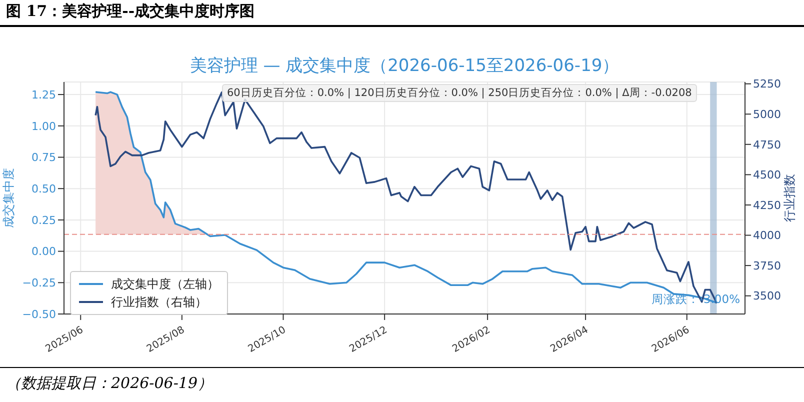  What do you see at coordinates (767, 205) in the screenshot?
I see `y2-tick-label: 4250` at bounding box center [767, 205].